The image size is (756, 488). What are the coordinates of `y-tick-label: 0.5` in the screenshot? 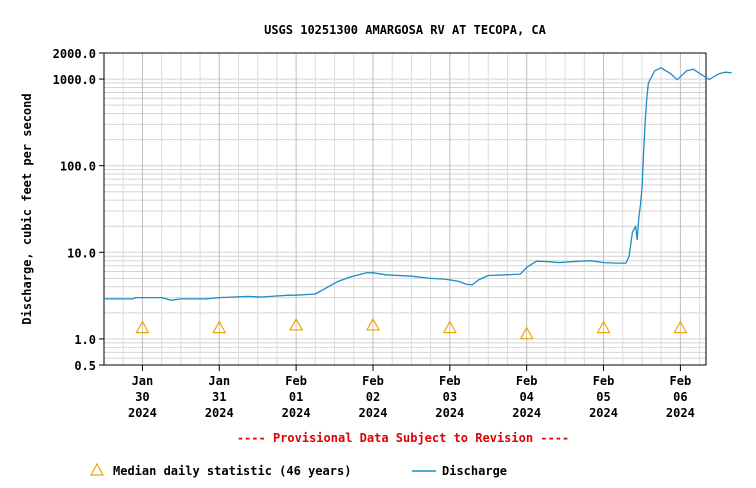 It's located at (85, 366).